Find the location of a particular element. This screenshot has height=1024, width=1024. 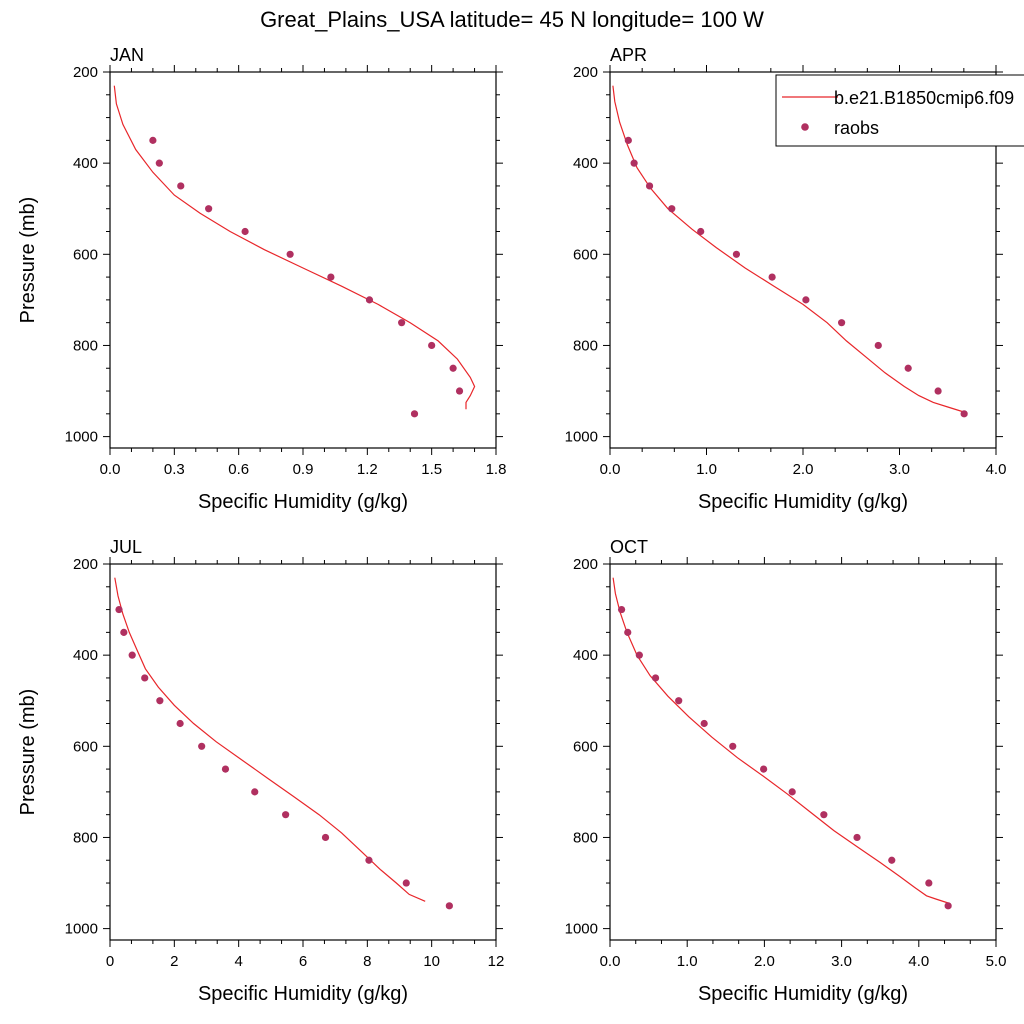

x-tick-label-apr: 4.0 is located at coordinates (996, 469).